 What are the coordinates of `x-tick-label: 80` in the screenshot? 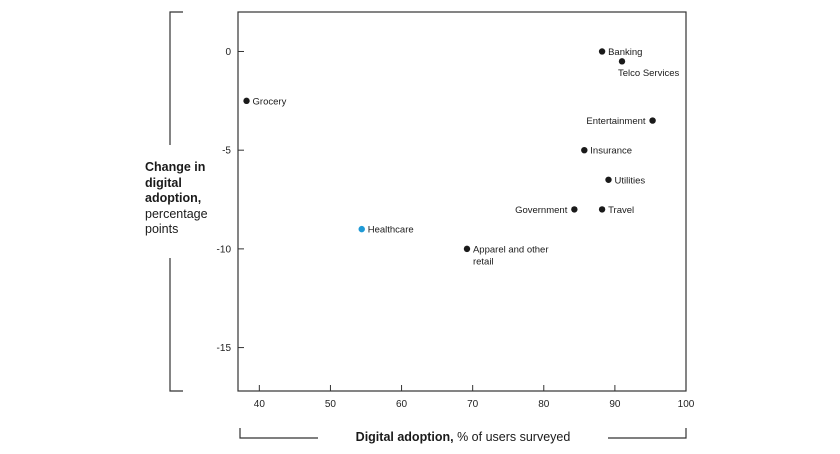 It's located at (544, 404).